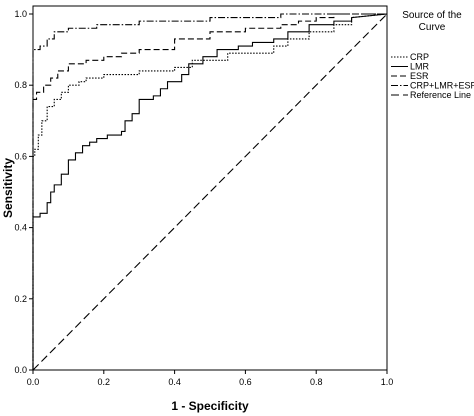  I want to click on y-tick-label: 1.0, so click(20, 14).